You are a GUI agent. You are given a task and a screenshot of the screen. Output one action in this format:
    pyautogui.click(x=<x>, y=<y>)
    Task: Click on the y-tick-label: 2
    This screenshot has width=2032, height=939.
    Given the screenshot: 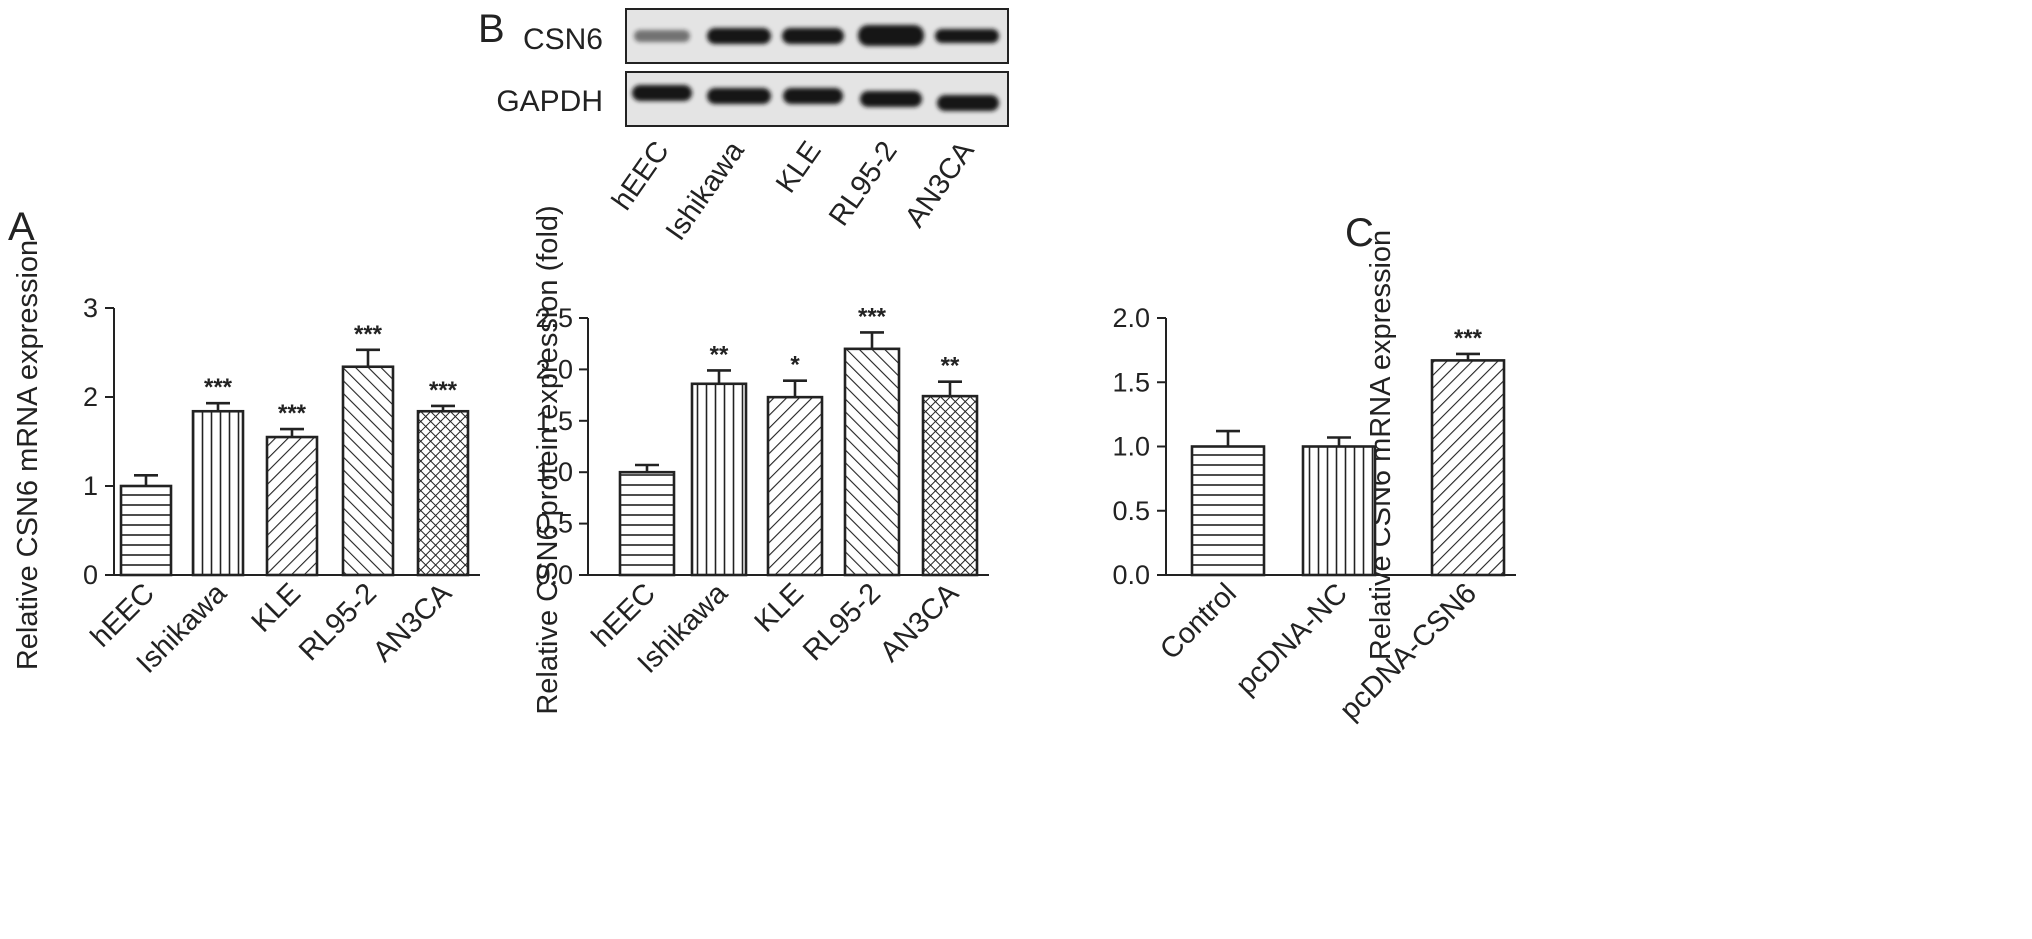 What is the action you would take?
    pyautogui.click(x=90, y=397)
    